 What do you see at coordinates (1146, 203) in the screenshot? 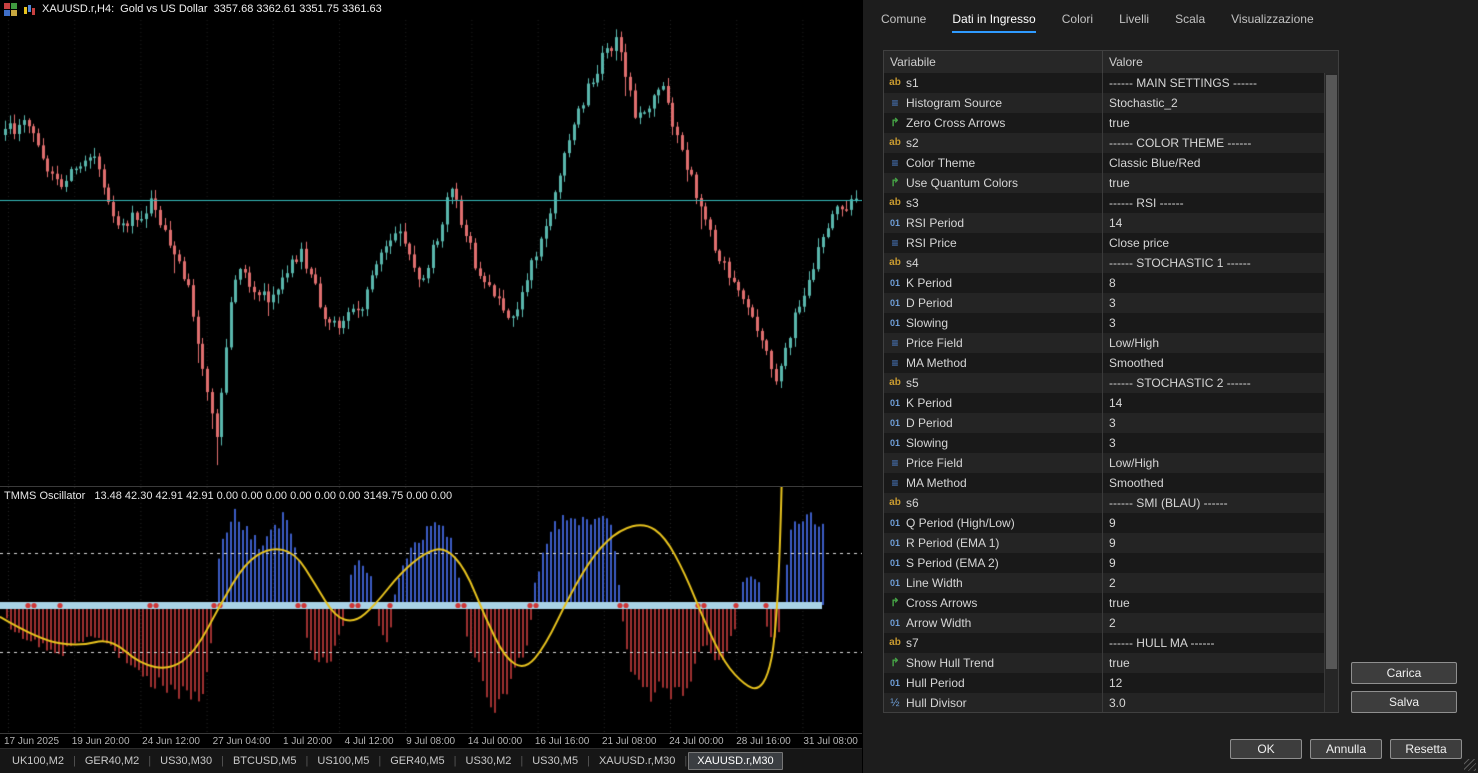
I see `param-value: ------ RSI ------` at bounding box center [1146, 203].